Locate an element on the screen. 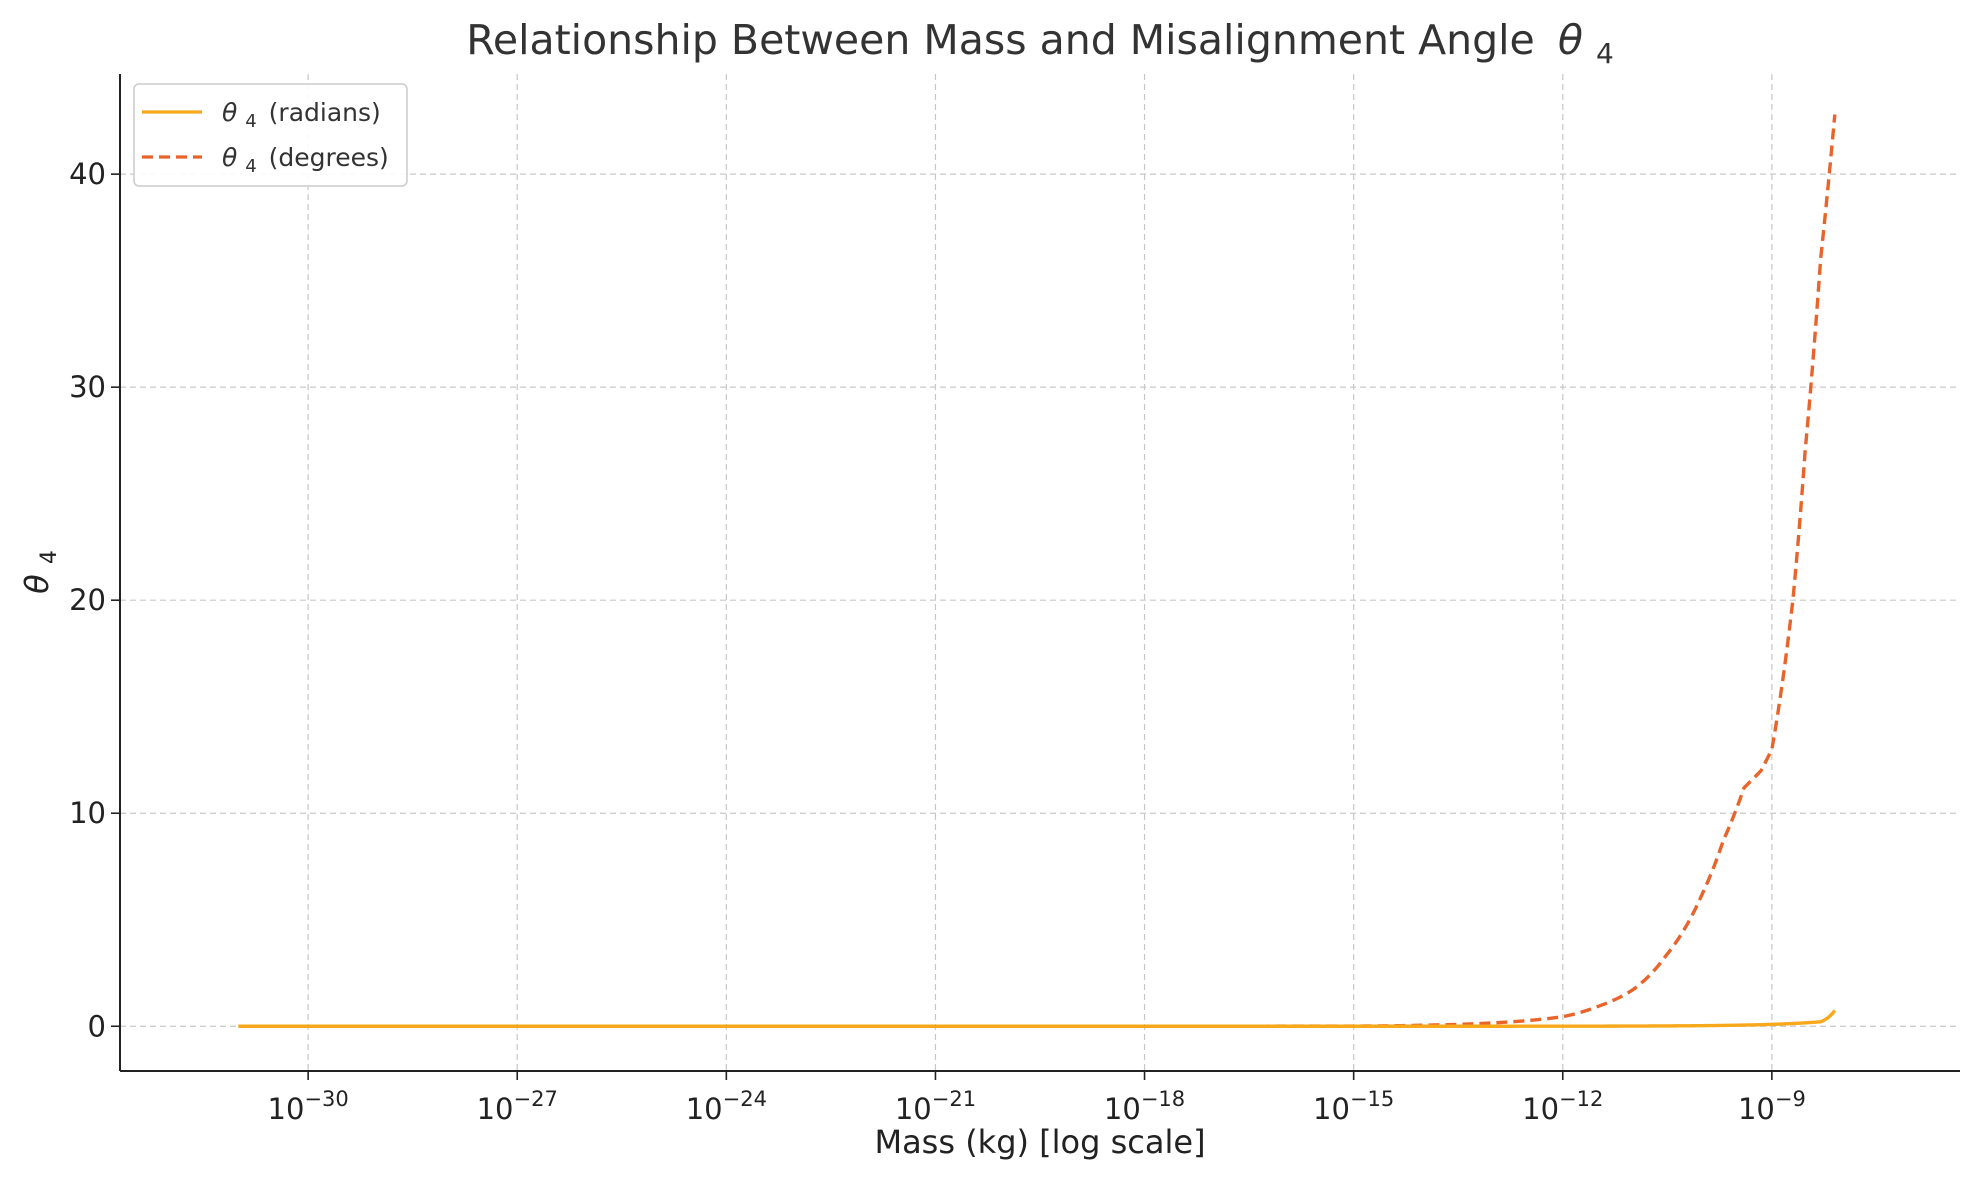  x-tick-label: 10−21 is located at coordinates (935, 1106).